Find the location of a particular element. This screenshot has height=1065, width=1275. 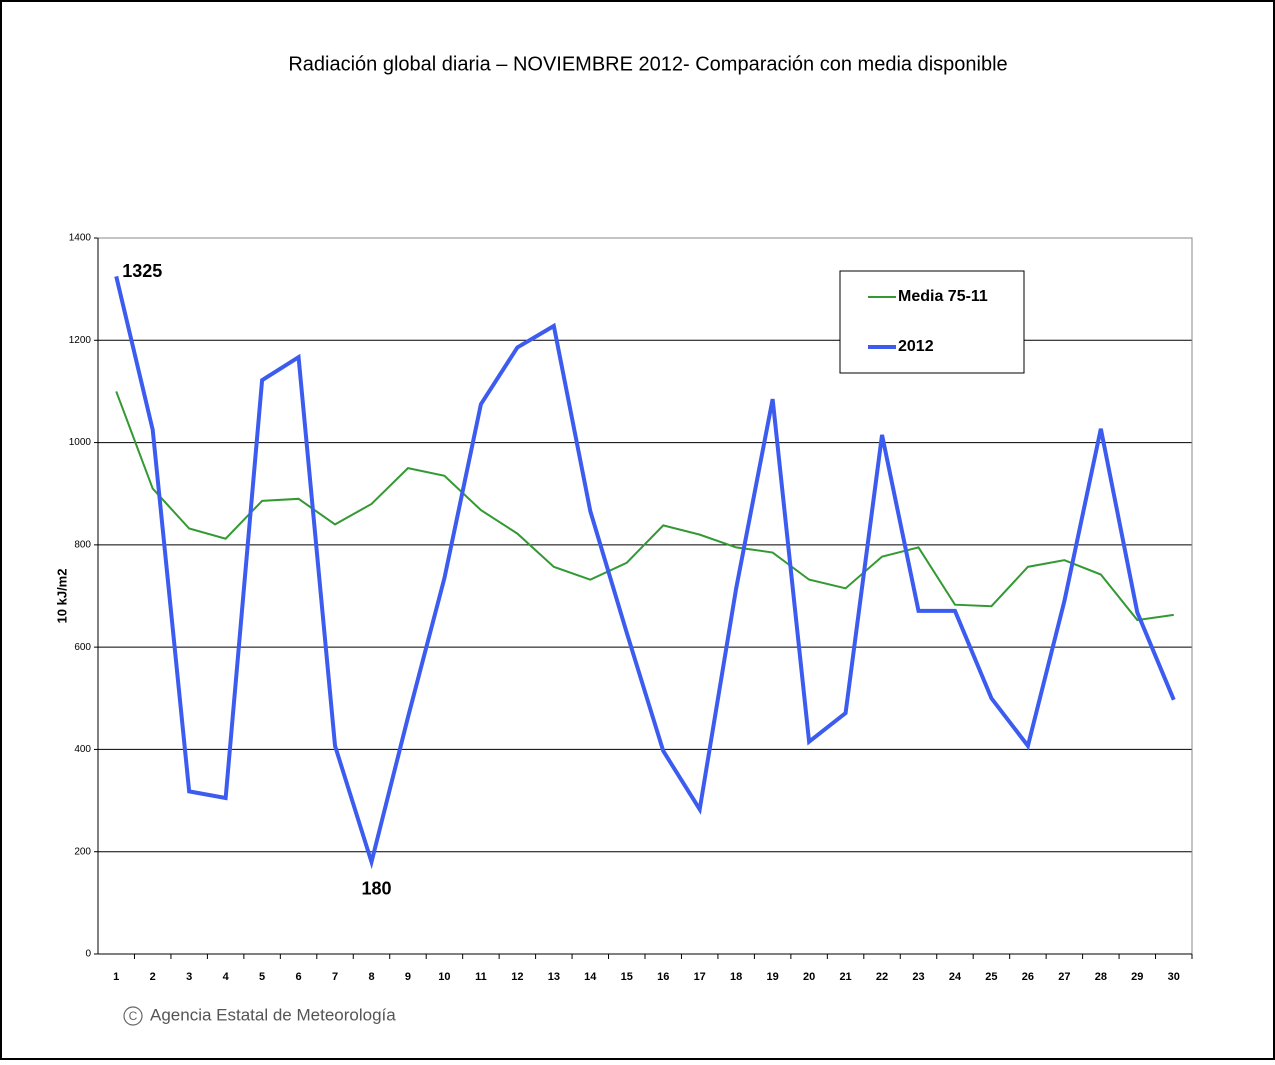

x-tick-label: 26 is located at coordinates (1028, 977).